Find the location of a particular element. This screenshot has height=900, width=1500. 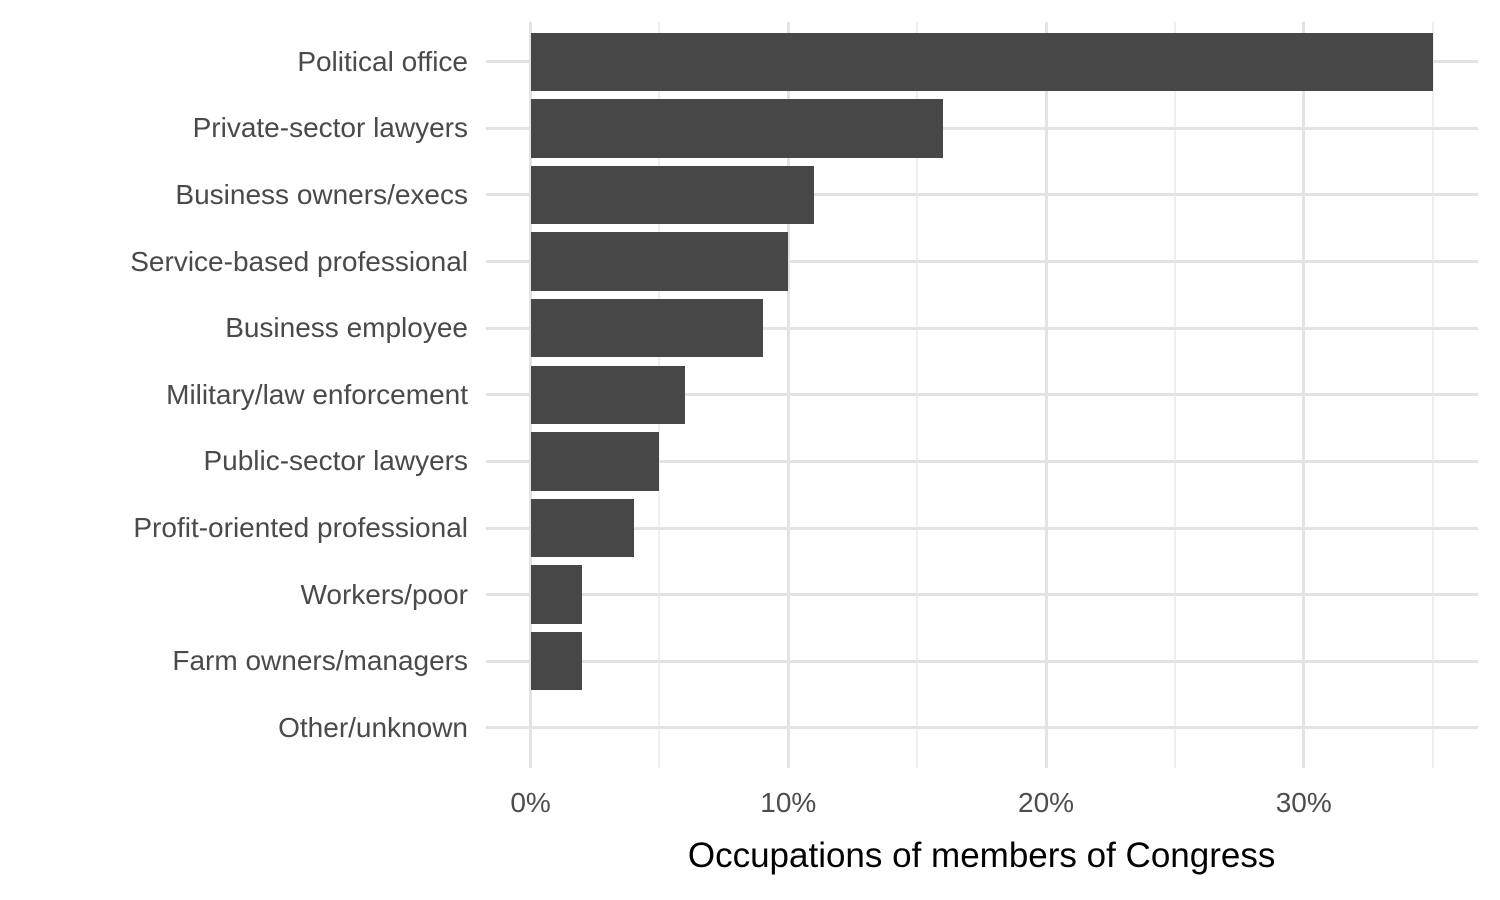

category-label-public-sector-lawyers: Public-sector lawyers is located at coordinates (335, 461).